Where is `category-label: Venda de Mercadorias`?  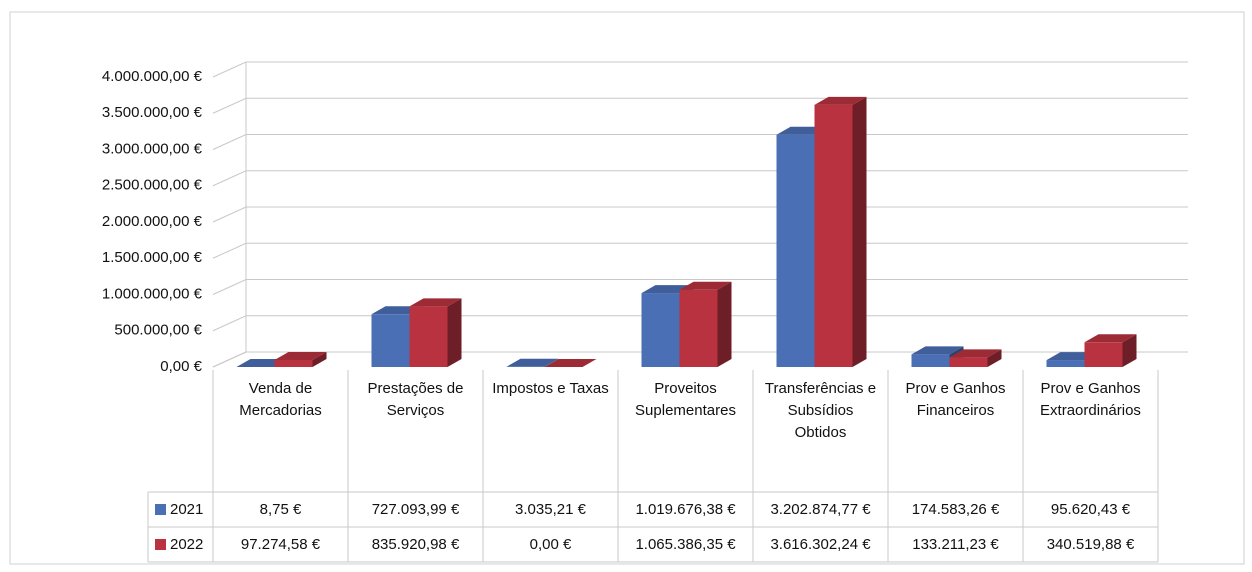
category-label: Venda de Mercadorias is located at coordinates (280, 399).